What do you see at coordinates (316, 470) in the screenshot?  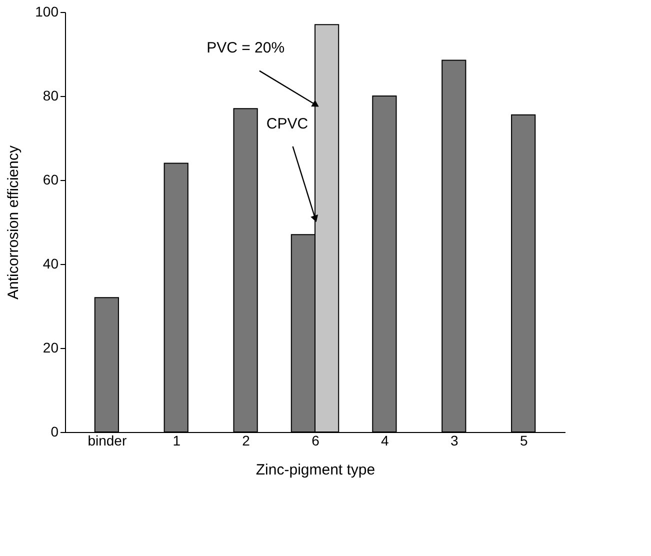 I see `x-axis-title: Zinc-pigment type` at bounding box center [316, 470].